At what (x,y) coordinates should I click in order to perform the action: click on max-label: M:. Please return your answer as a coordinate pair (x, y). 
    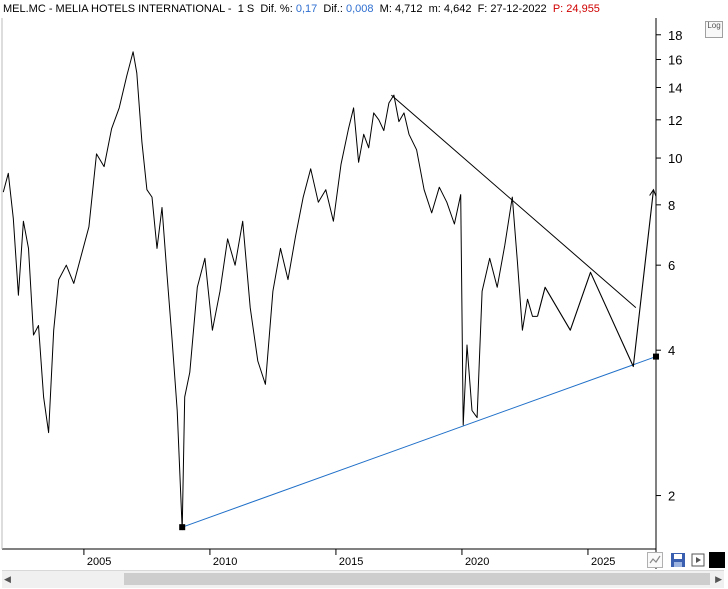
    Looking at the image, I should click on (385, 9).